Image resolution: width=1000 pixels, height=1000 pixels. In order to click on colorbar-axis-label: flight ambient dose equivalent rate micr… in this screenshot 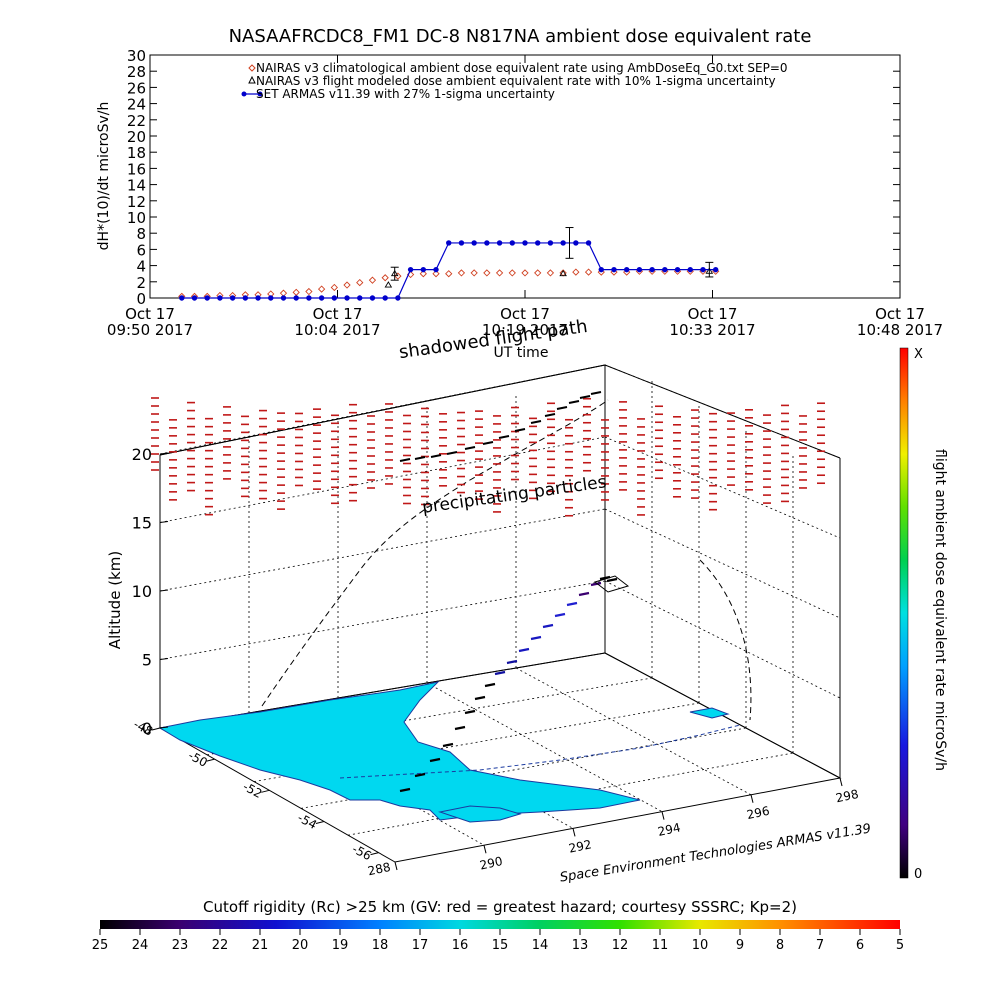, I will do `click(940, 610)`.